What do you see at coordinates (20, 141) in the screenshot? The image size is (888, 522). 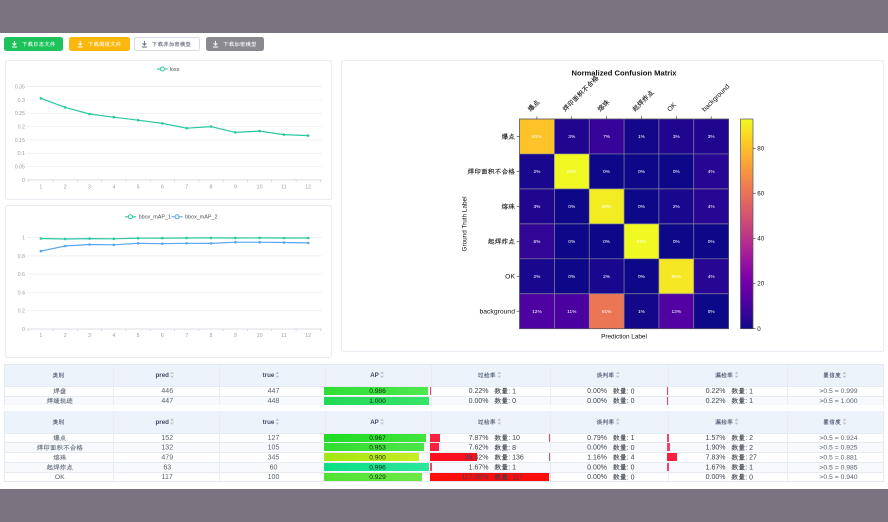 I see `svg-text: 0.15` at bounding box center [20, 141].